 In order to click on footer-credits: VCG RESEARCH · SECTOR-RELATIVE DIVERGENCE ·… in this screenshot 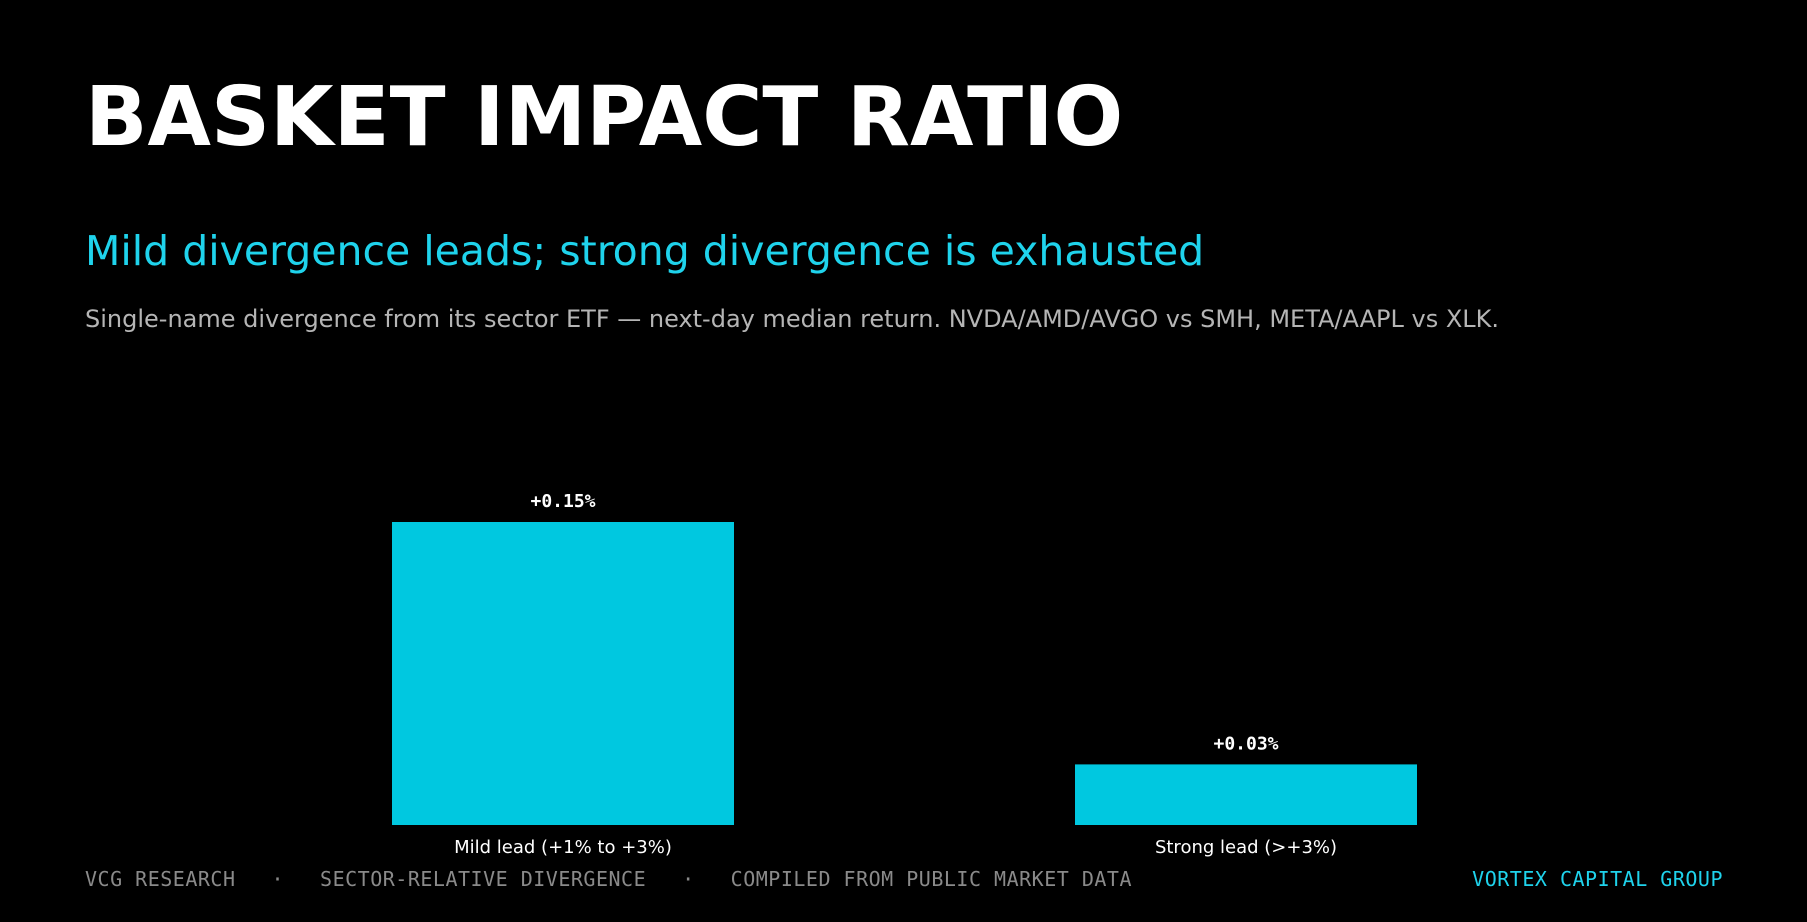, I will do `click(608, 879)`.